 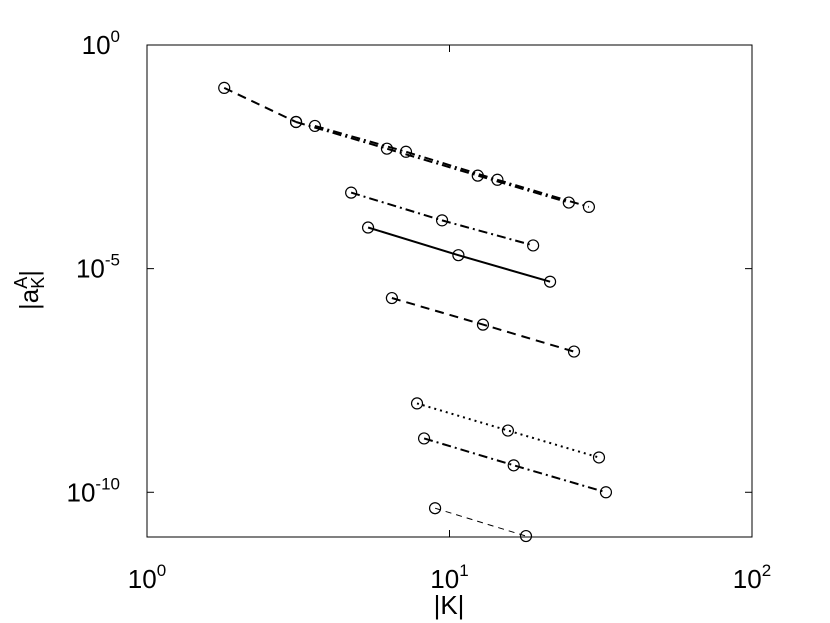 I want to click on x-axis-label: |K|, so click(x=449, y=605).